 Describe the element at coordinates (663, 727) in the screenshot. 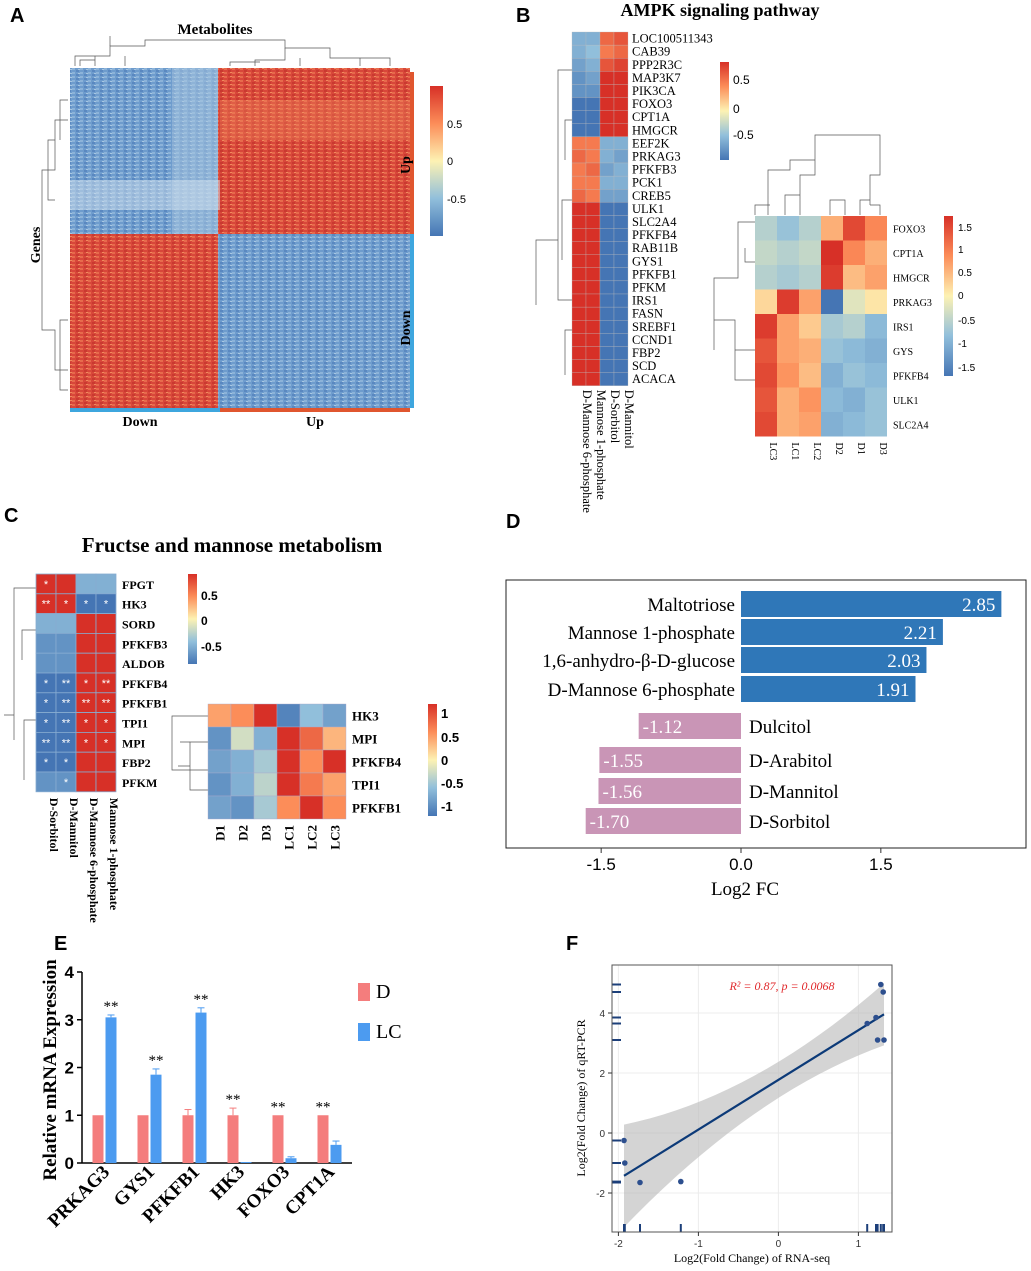

I see `panel-d-value-label: -1.12` at that location.